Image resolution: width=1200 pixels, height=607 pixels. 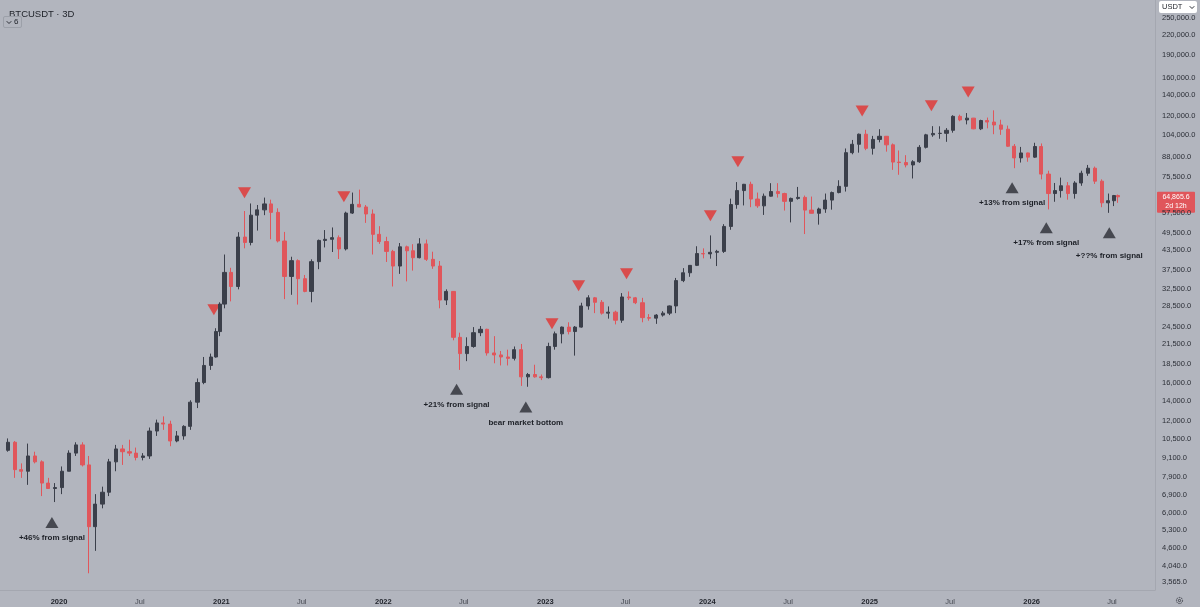 I want to click on annotation: +21% from signal, so click(x=456, y=404).